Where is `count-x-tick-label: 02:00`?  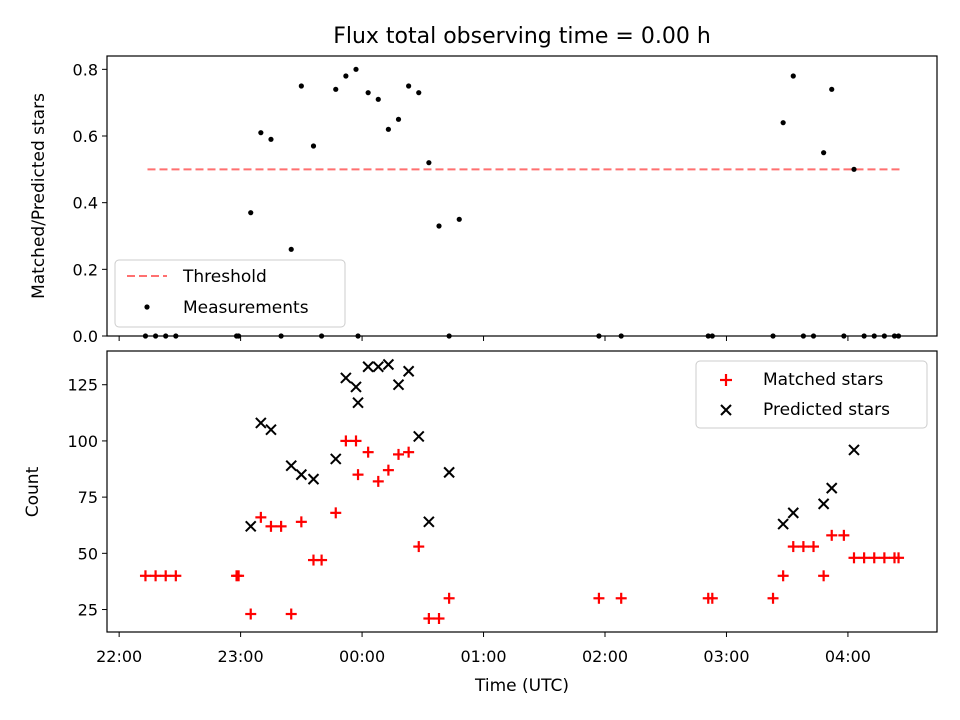 count-x-tick-label: 02:00 is located at coordinates (605, 656).